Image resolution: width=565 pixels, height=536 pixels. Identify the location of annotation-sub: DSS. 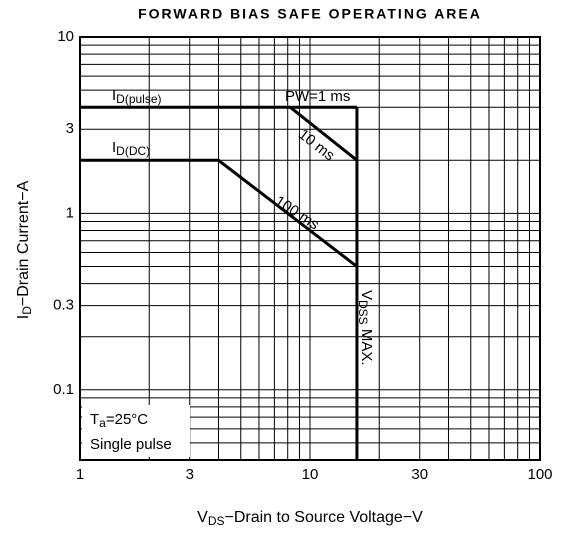
(363, 312).